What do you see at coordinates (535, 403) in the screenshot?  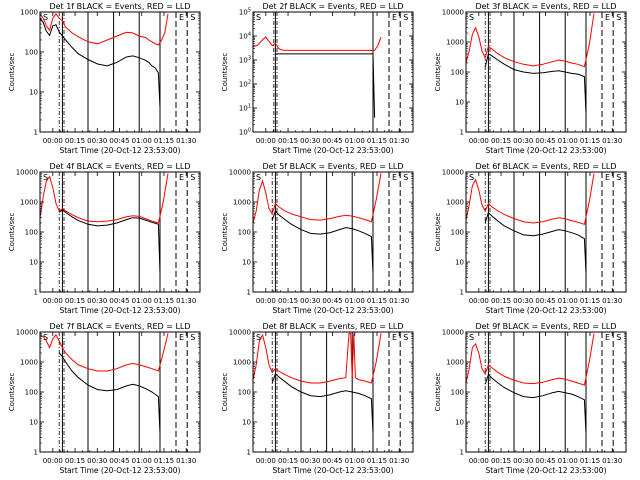 I see `series-line-events` at bounding box center [535, 403].